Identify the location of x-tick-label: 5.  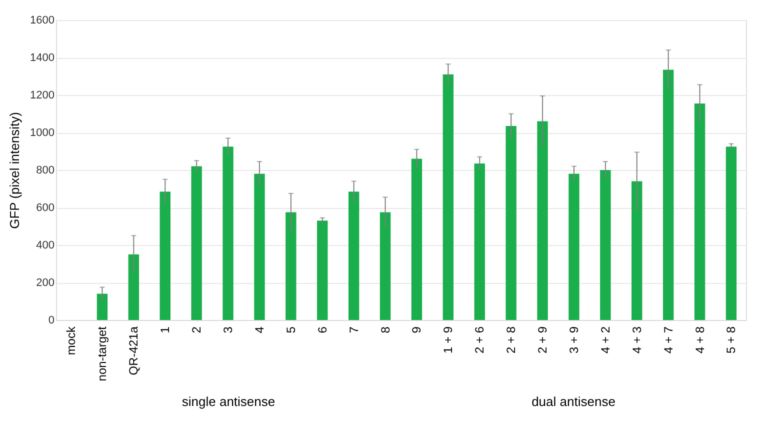
(291, 330).